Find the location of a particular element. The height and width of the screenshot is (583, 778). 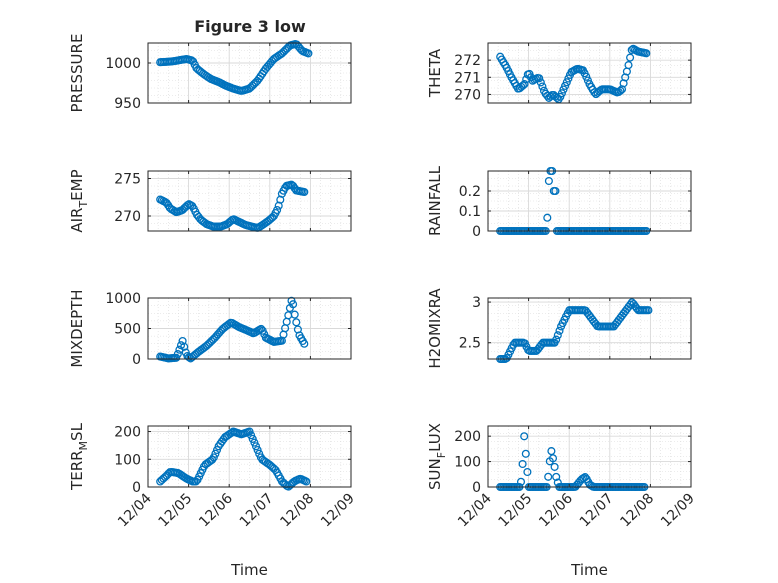

subplot-6: 2.5 3 H2OMIXRA is located at coordinates (559, 328).